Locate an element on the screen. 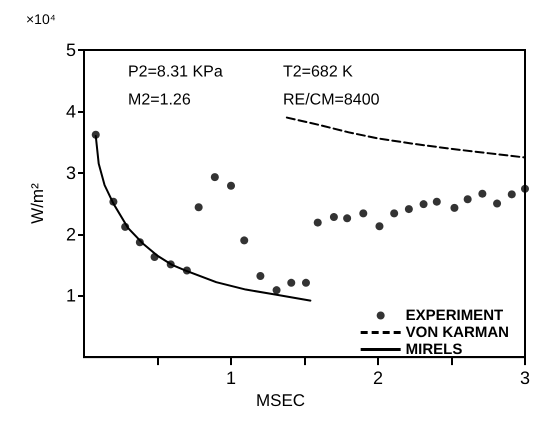 The image size is (552, 422). y-tick-label: 1 is located at coordinates (71, 296).